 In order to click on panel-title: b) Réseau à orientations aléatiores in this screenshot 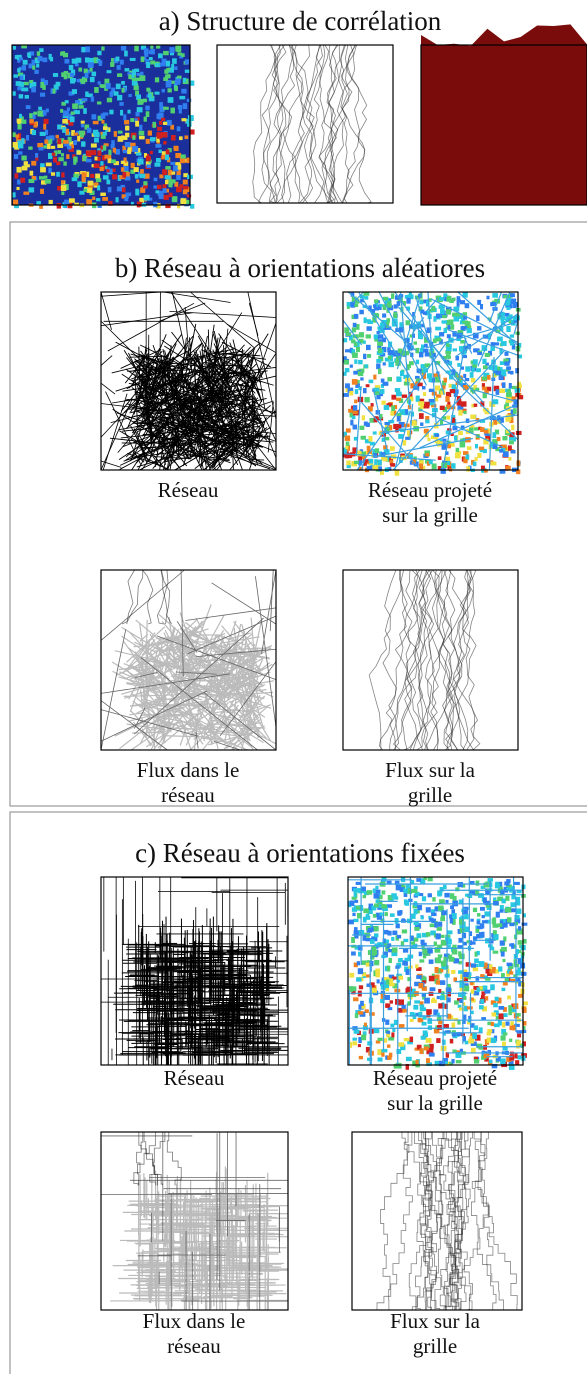, I will do `click(300, 268)`.